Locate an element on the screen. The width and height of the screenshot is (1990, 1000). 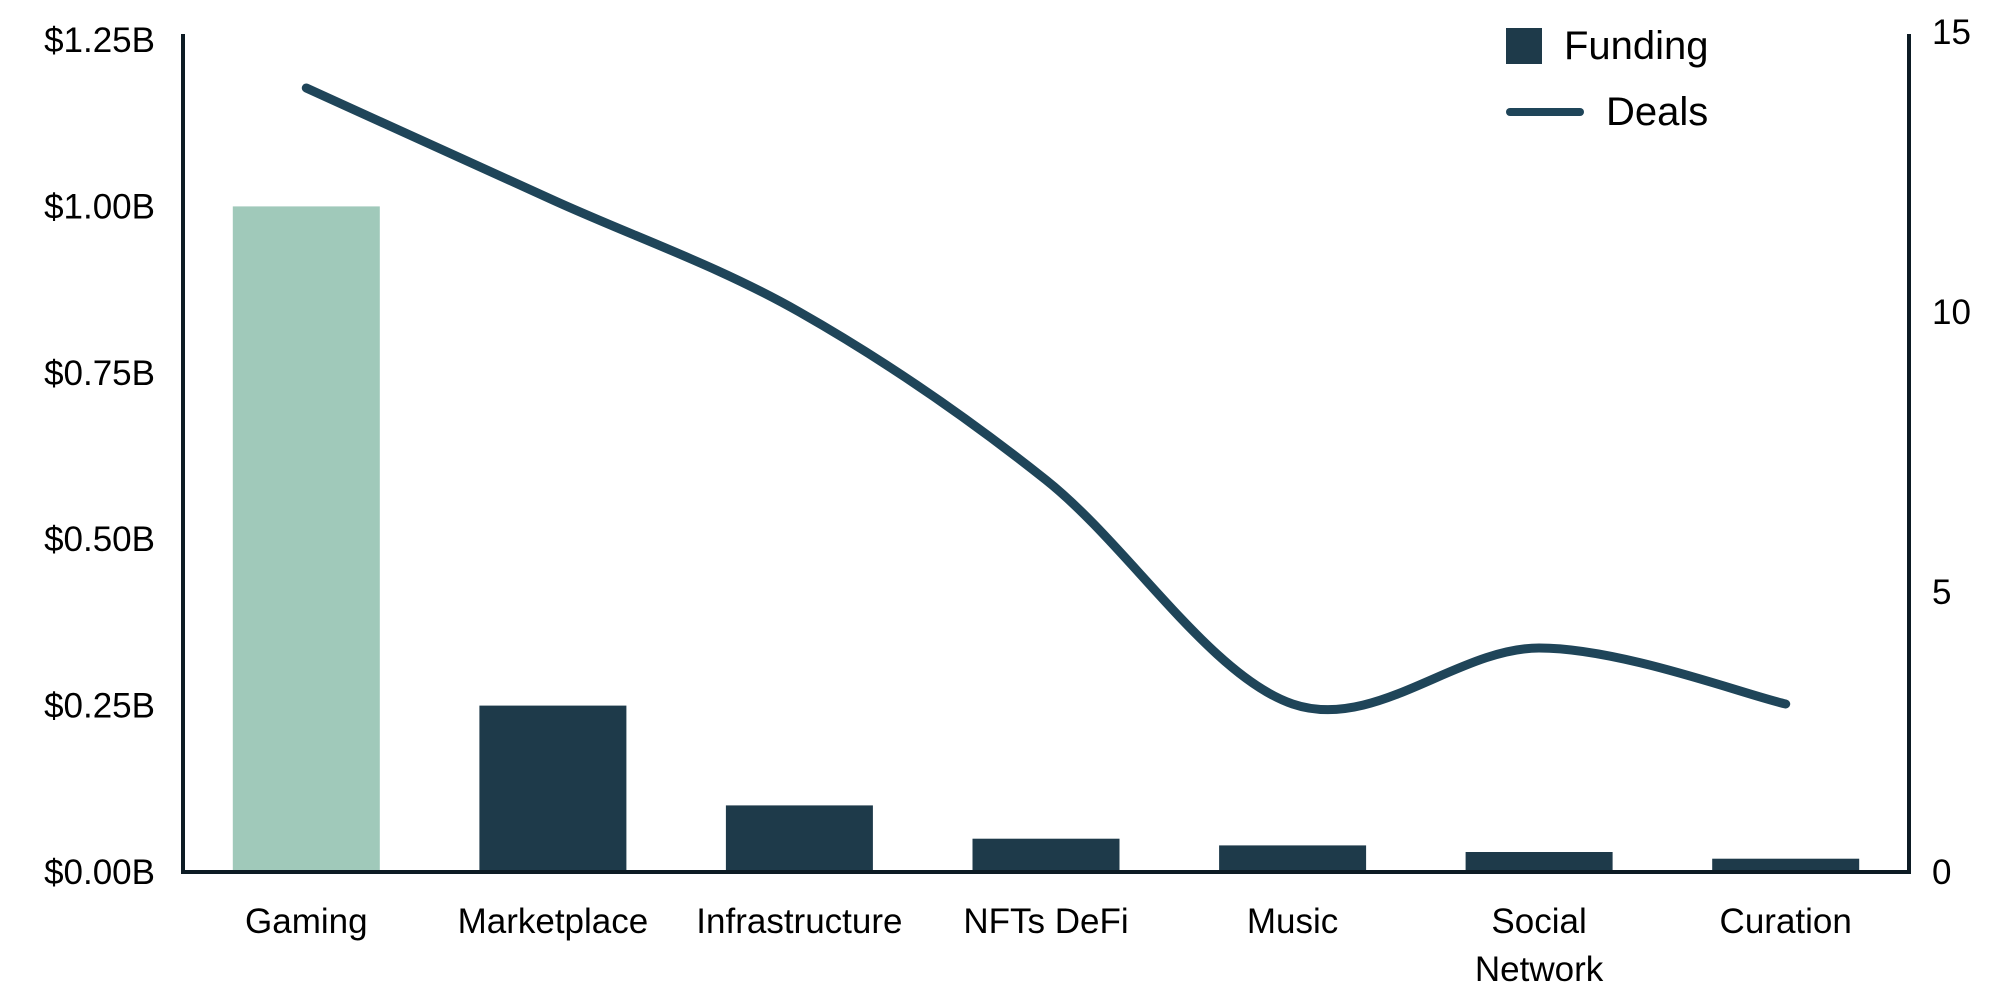
left-axis-tick: $0.25B is located at coordinates (99, 706).